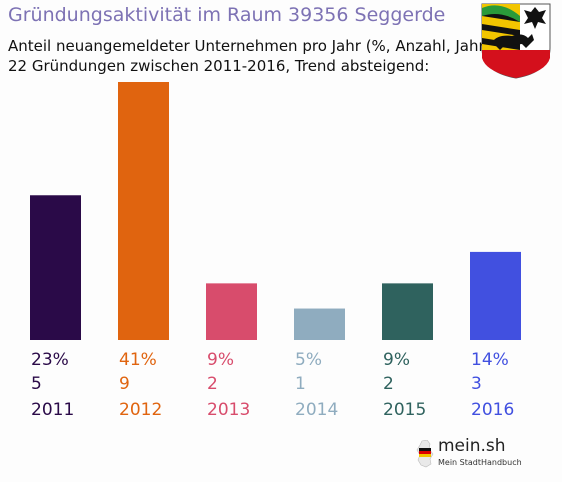 The image size is (562, 482). What do you see at coordinates (495, 295) in the screenshot?
I see `bar-2016` at bounding box center [495, 295].